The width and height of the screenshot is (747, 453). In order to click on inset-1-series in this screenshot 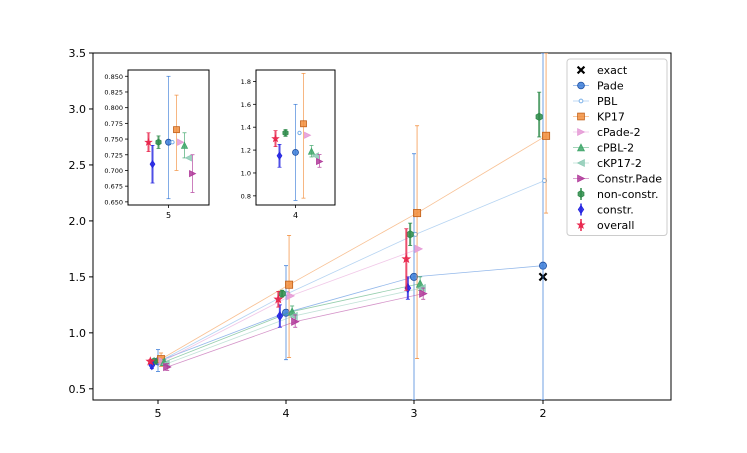, I will do `click(297, 137)`.